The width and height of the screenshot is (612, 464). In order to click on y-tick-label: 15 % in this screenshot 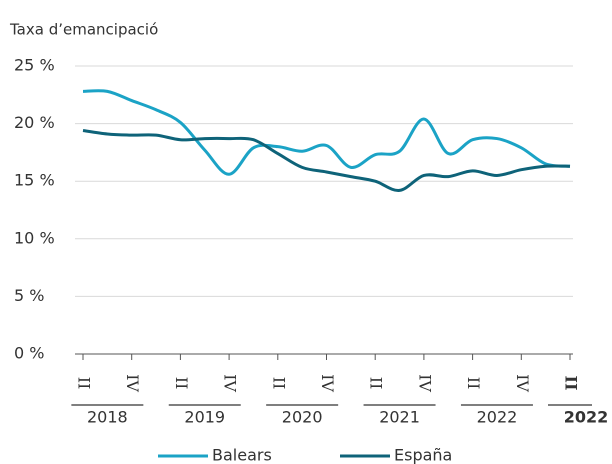, I will do `click(34, 180)`.